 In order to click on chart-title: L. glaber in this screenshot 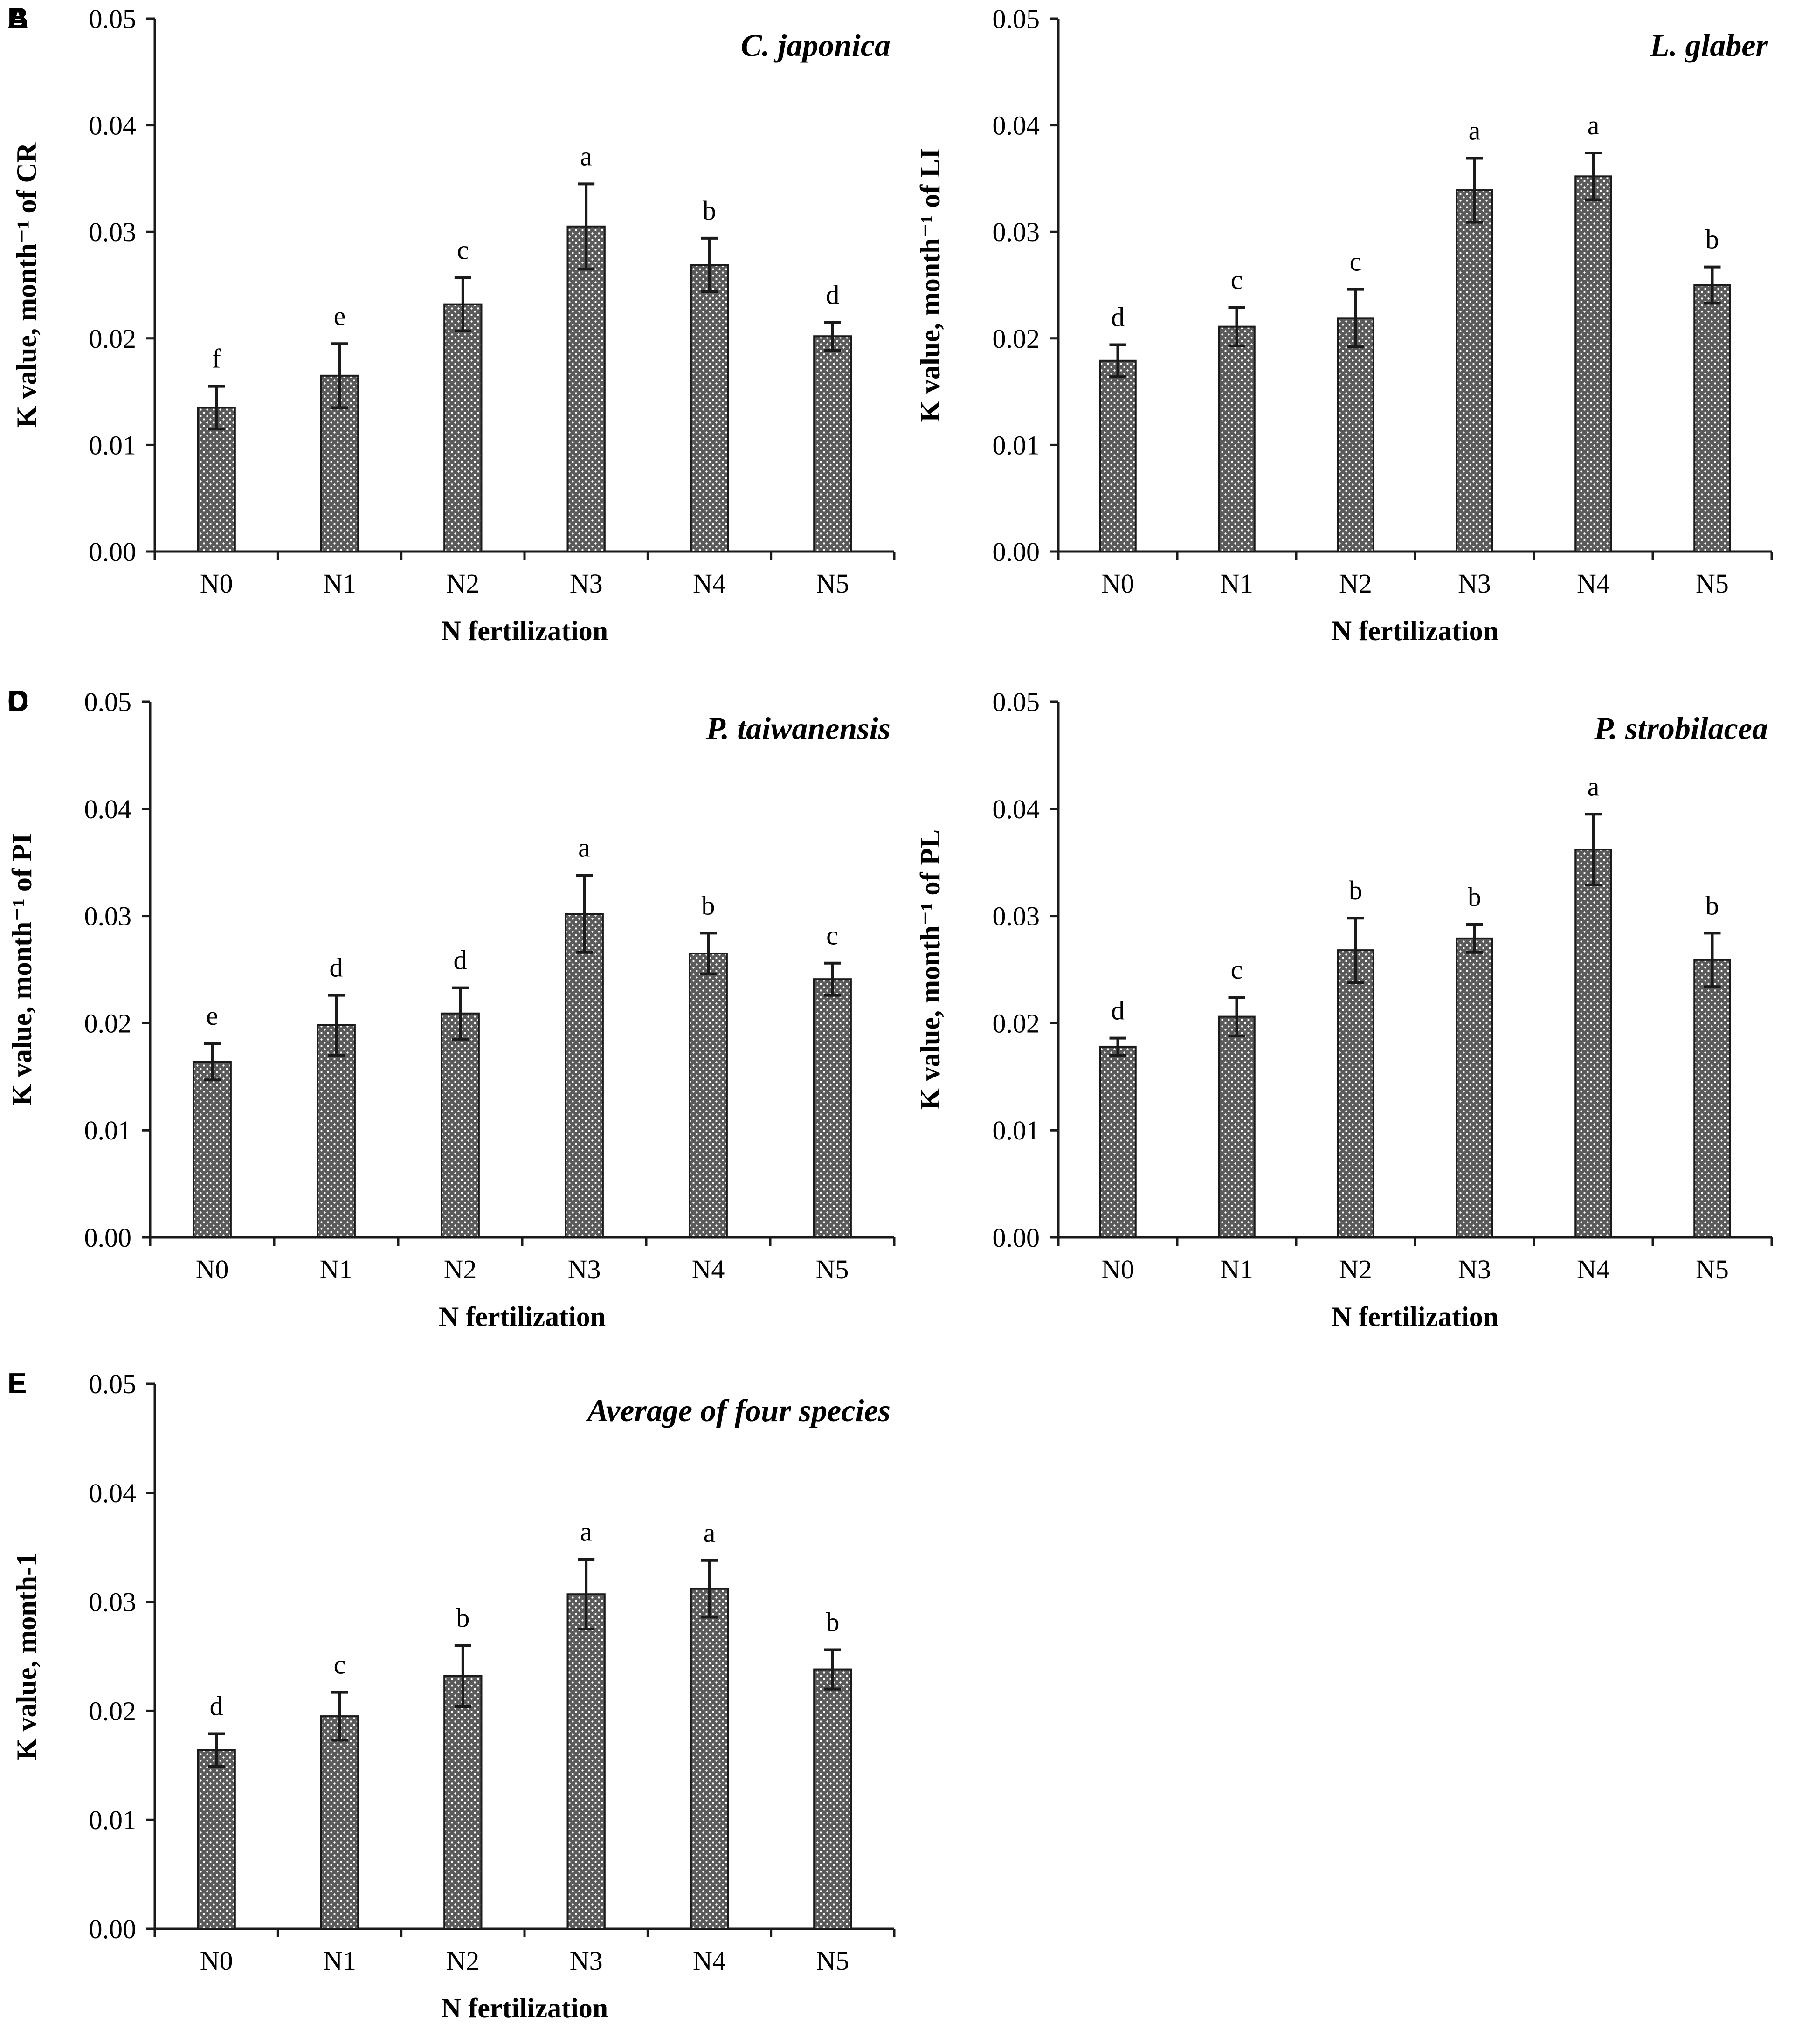, I will do `click(1709, 45)`.